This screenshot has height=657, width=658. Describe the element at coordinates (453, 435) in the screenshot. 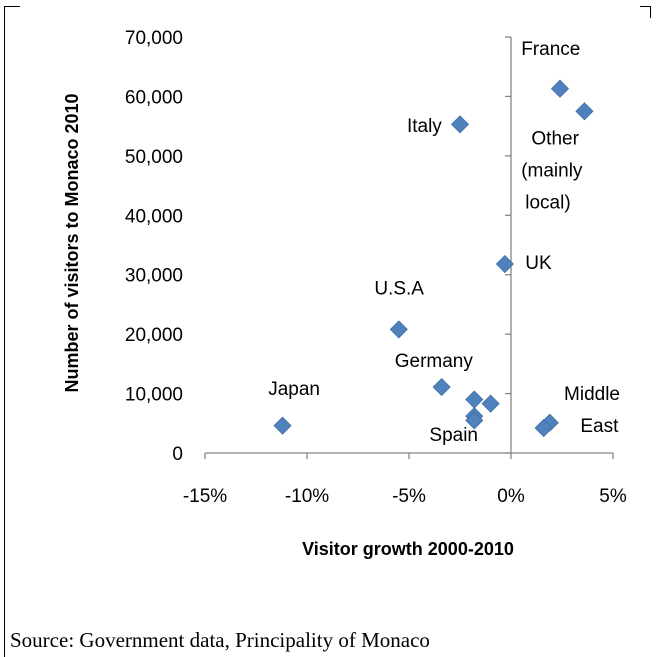

I see `point-label: Spain` at that location.